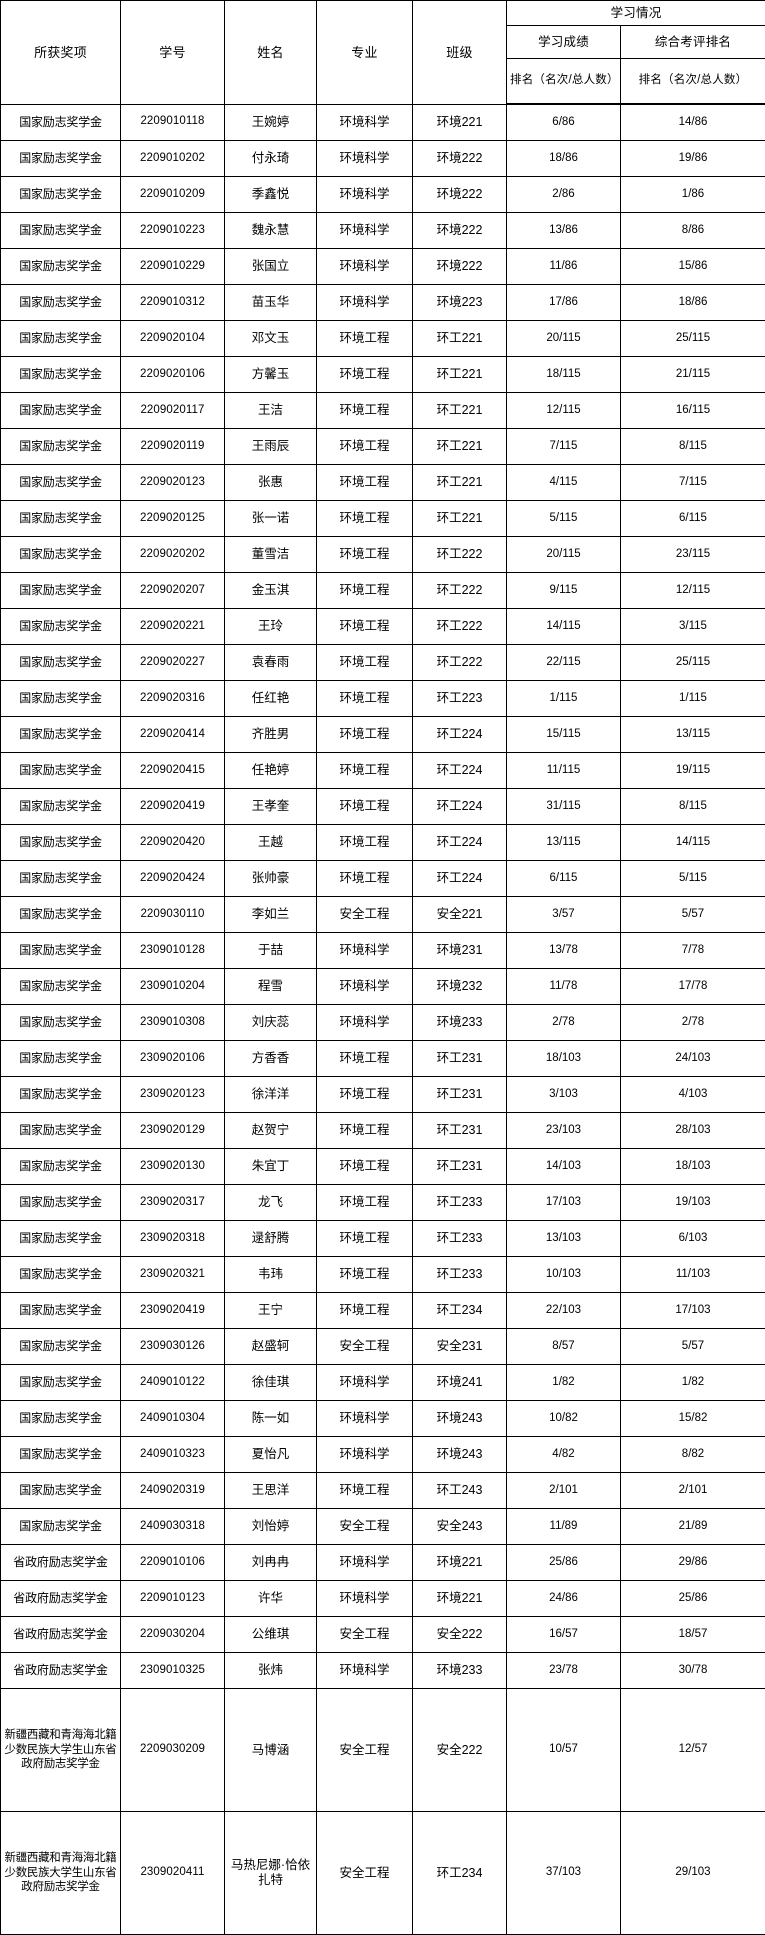 The height and width of the screenshot is (1935, 765). I want to click on cell-student-id: 2409030318, so click(173, 1527).